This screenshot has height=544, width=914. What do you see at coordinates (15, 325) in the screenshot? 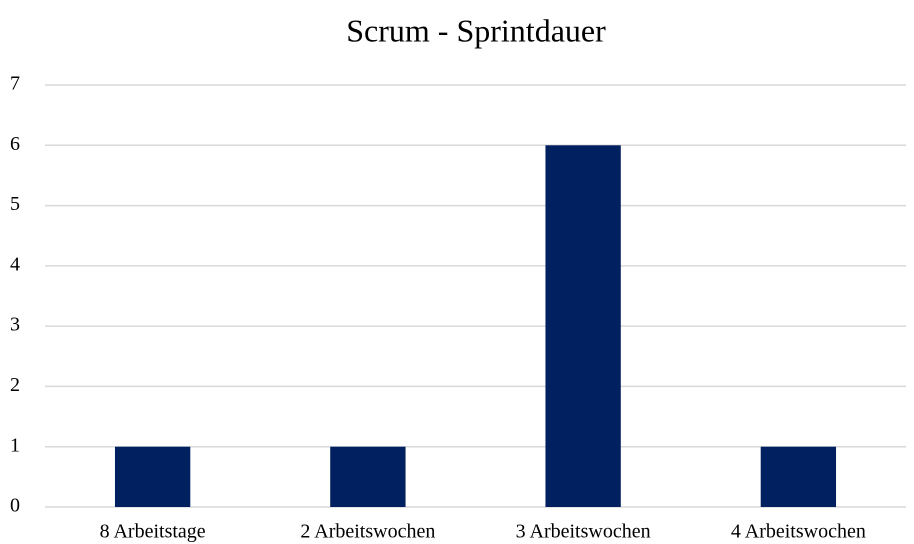
I see `y-tick-label: 3` at bounding box center [15, 325].